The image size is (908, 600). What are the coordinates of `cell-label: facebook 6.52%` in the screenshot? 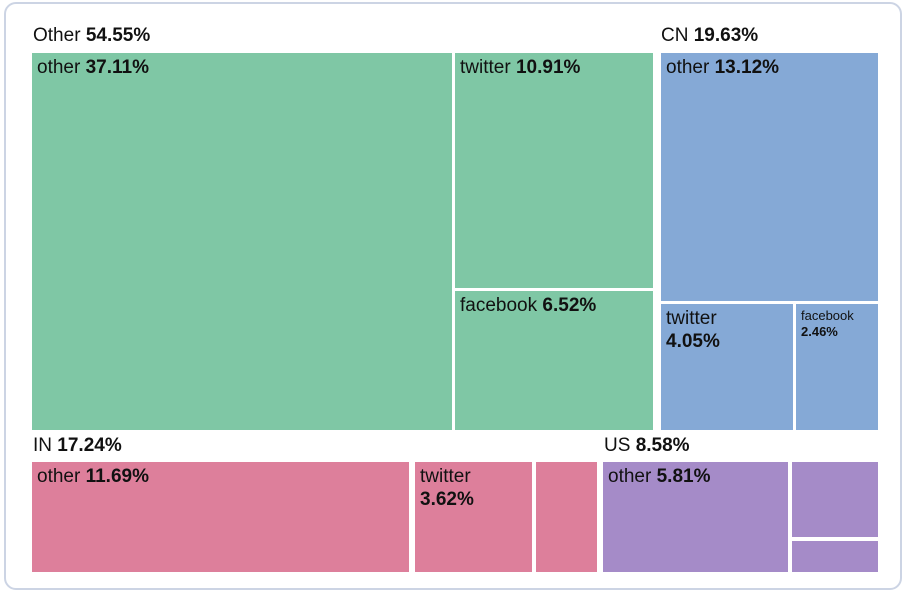 It's located at (554, 304).